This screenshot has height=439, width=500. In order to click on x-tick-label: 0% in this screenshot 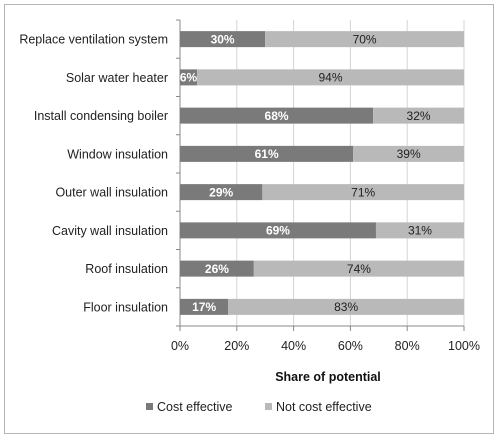, I will do `click(180, 346)`.